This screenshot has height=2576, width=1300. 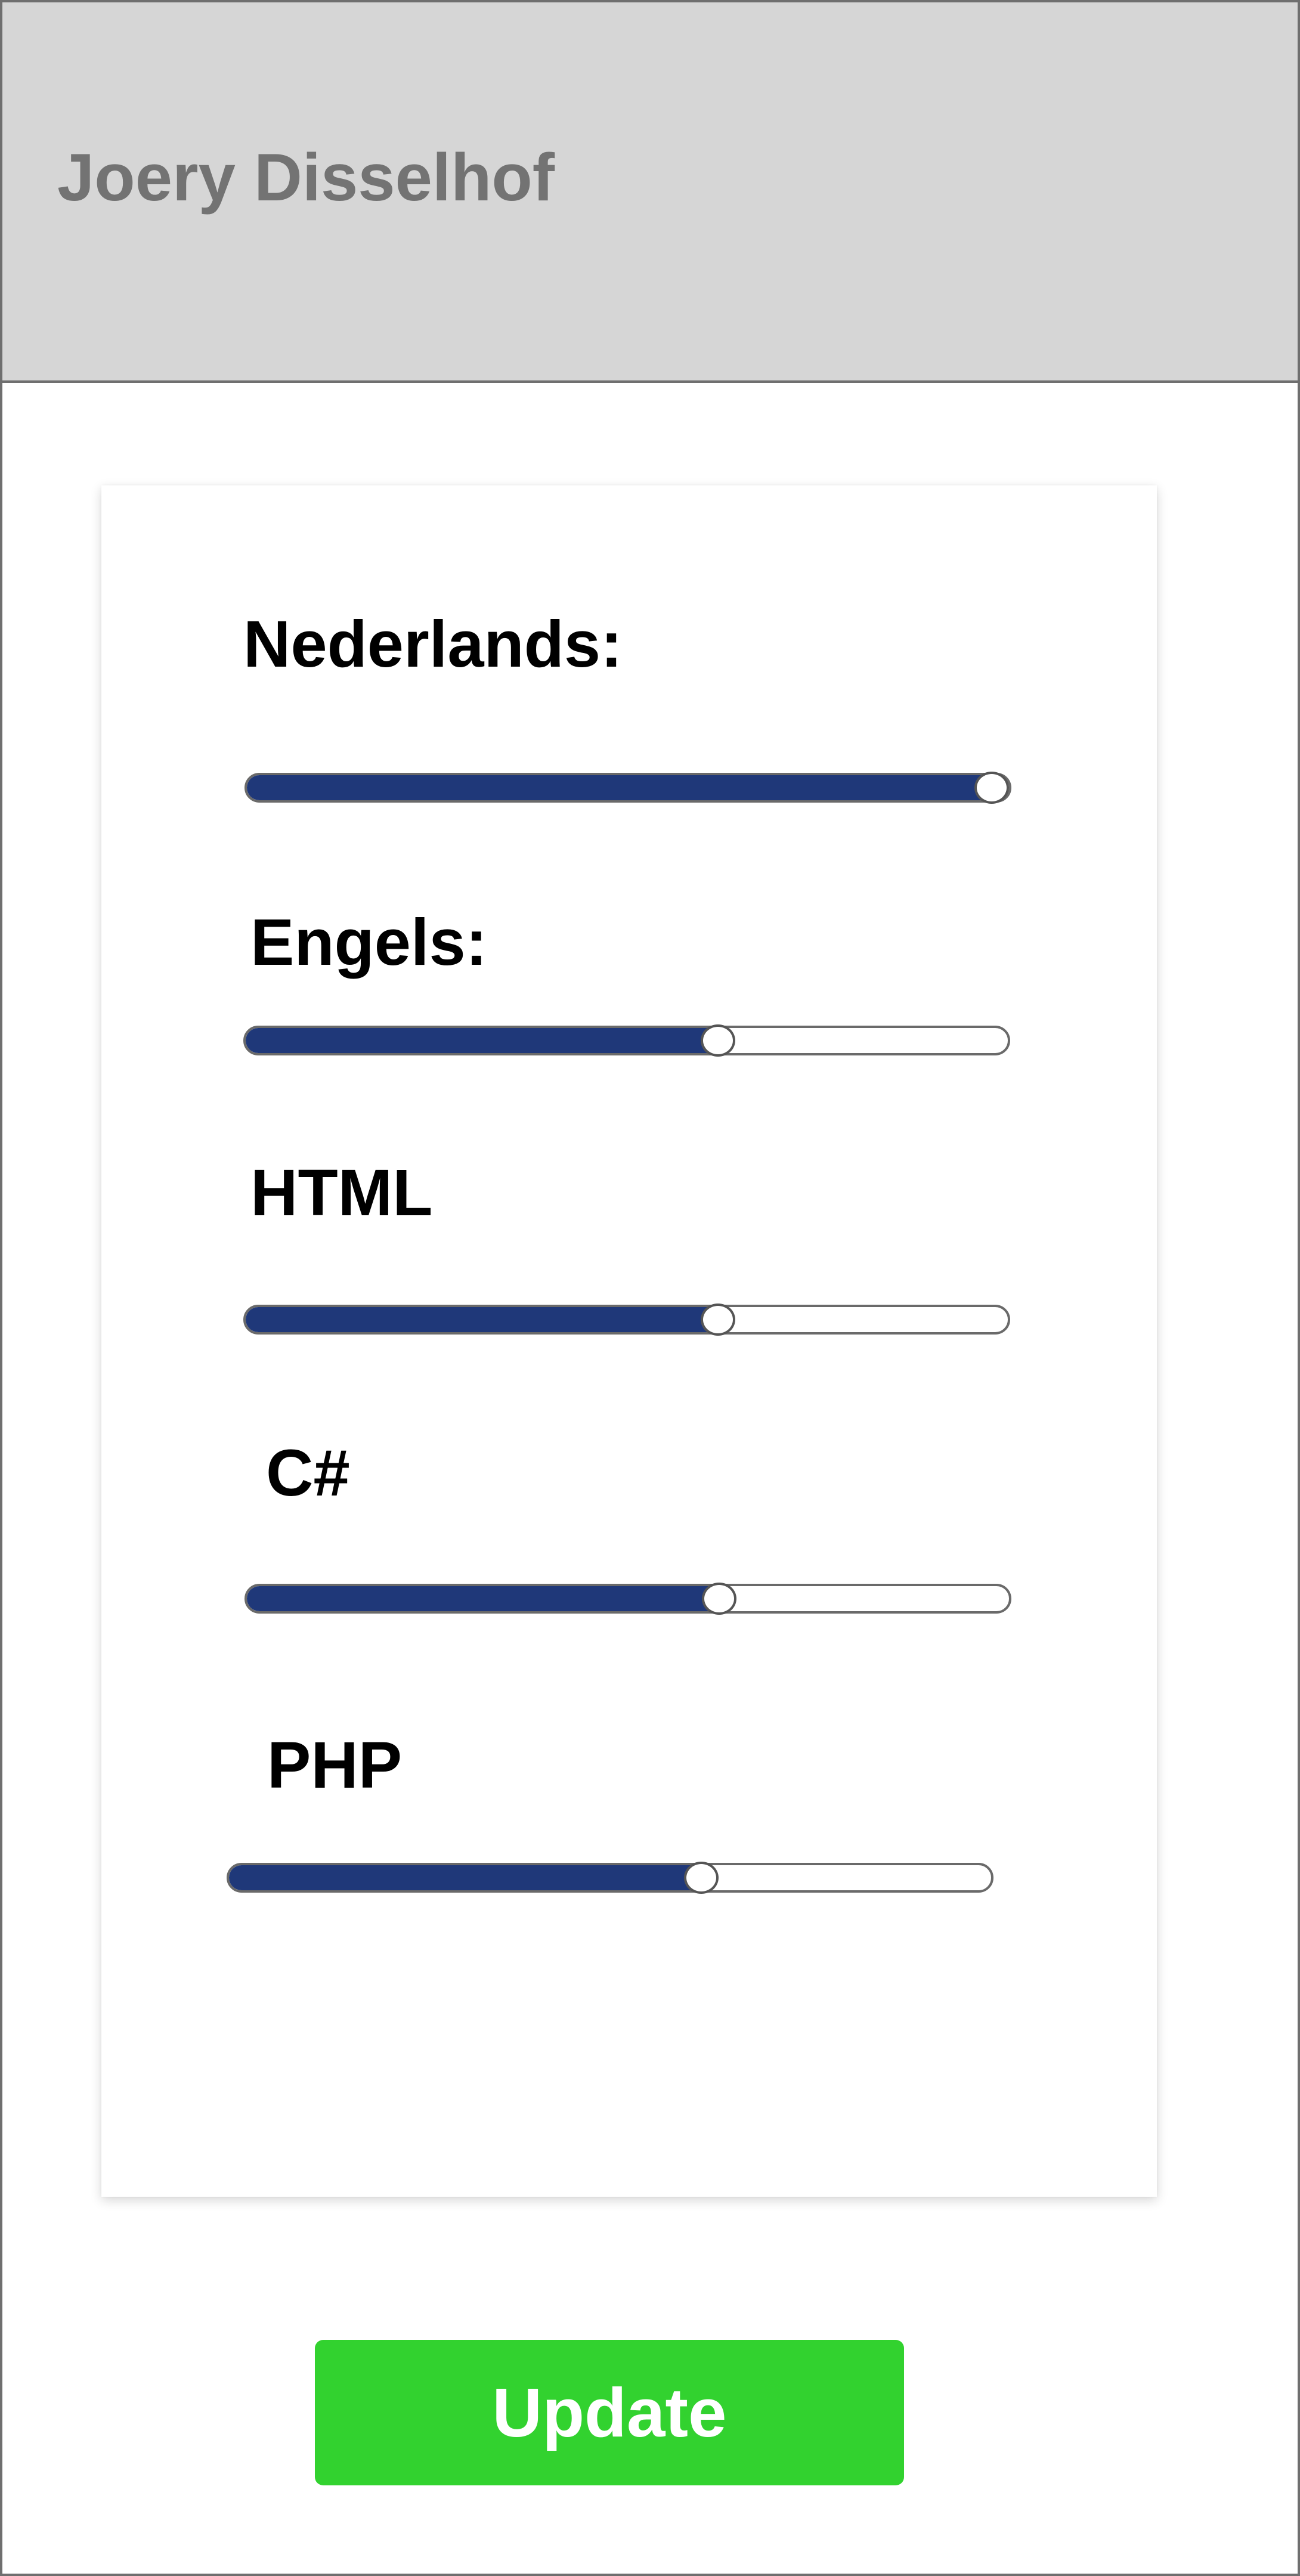 I want to click on skill-label-php: PHP, so click(x=335, y=1766).